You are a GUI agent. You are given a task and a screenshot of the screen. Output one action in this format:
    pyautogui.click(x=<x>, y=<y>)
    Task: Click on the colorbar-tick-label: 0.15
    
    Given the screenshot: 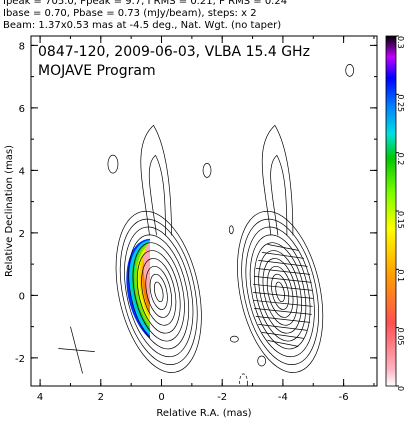 What is the action you would take?
    pyautogui.click(x=400, y=220)
    